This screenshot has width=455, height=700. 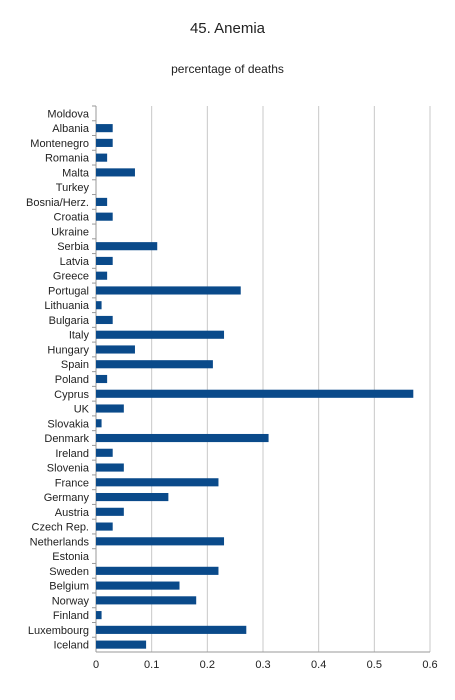 What do you see at coordinates (71, 129) in the screenshot?
I see `category-label: Albania` at bounding box center [71, 129].